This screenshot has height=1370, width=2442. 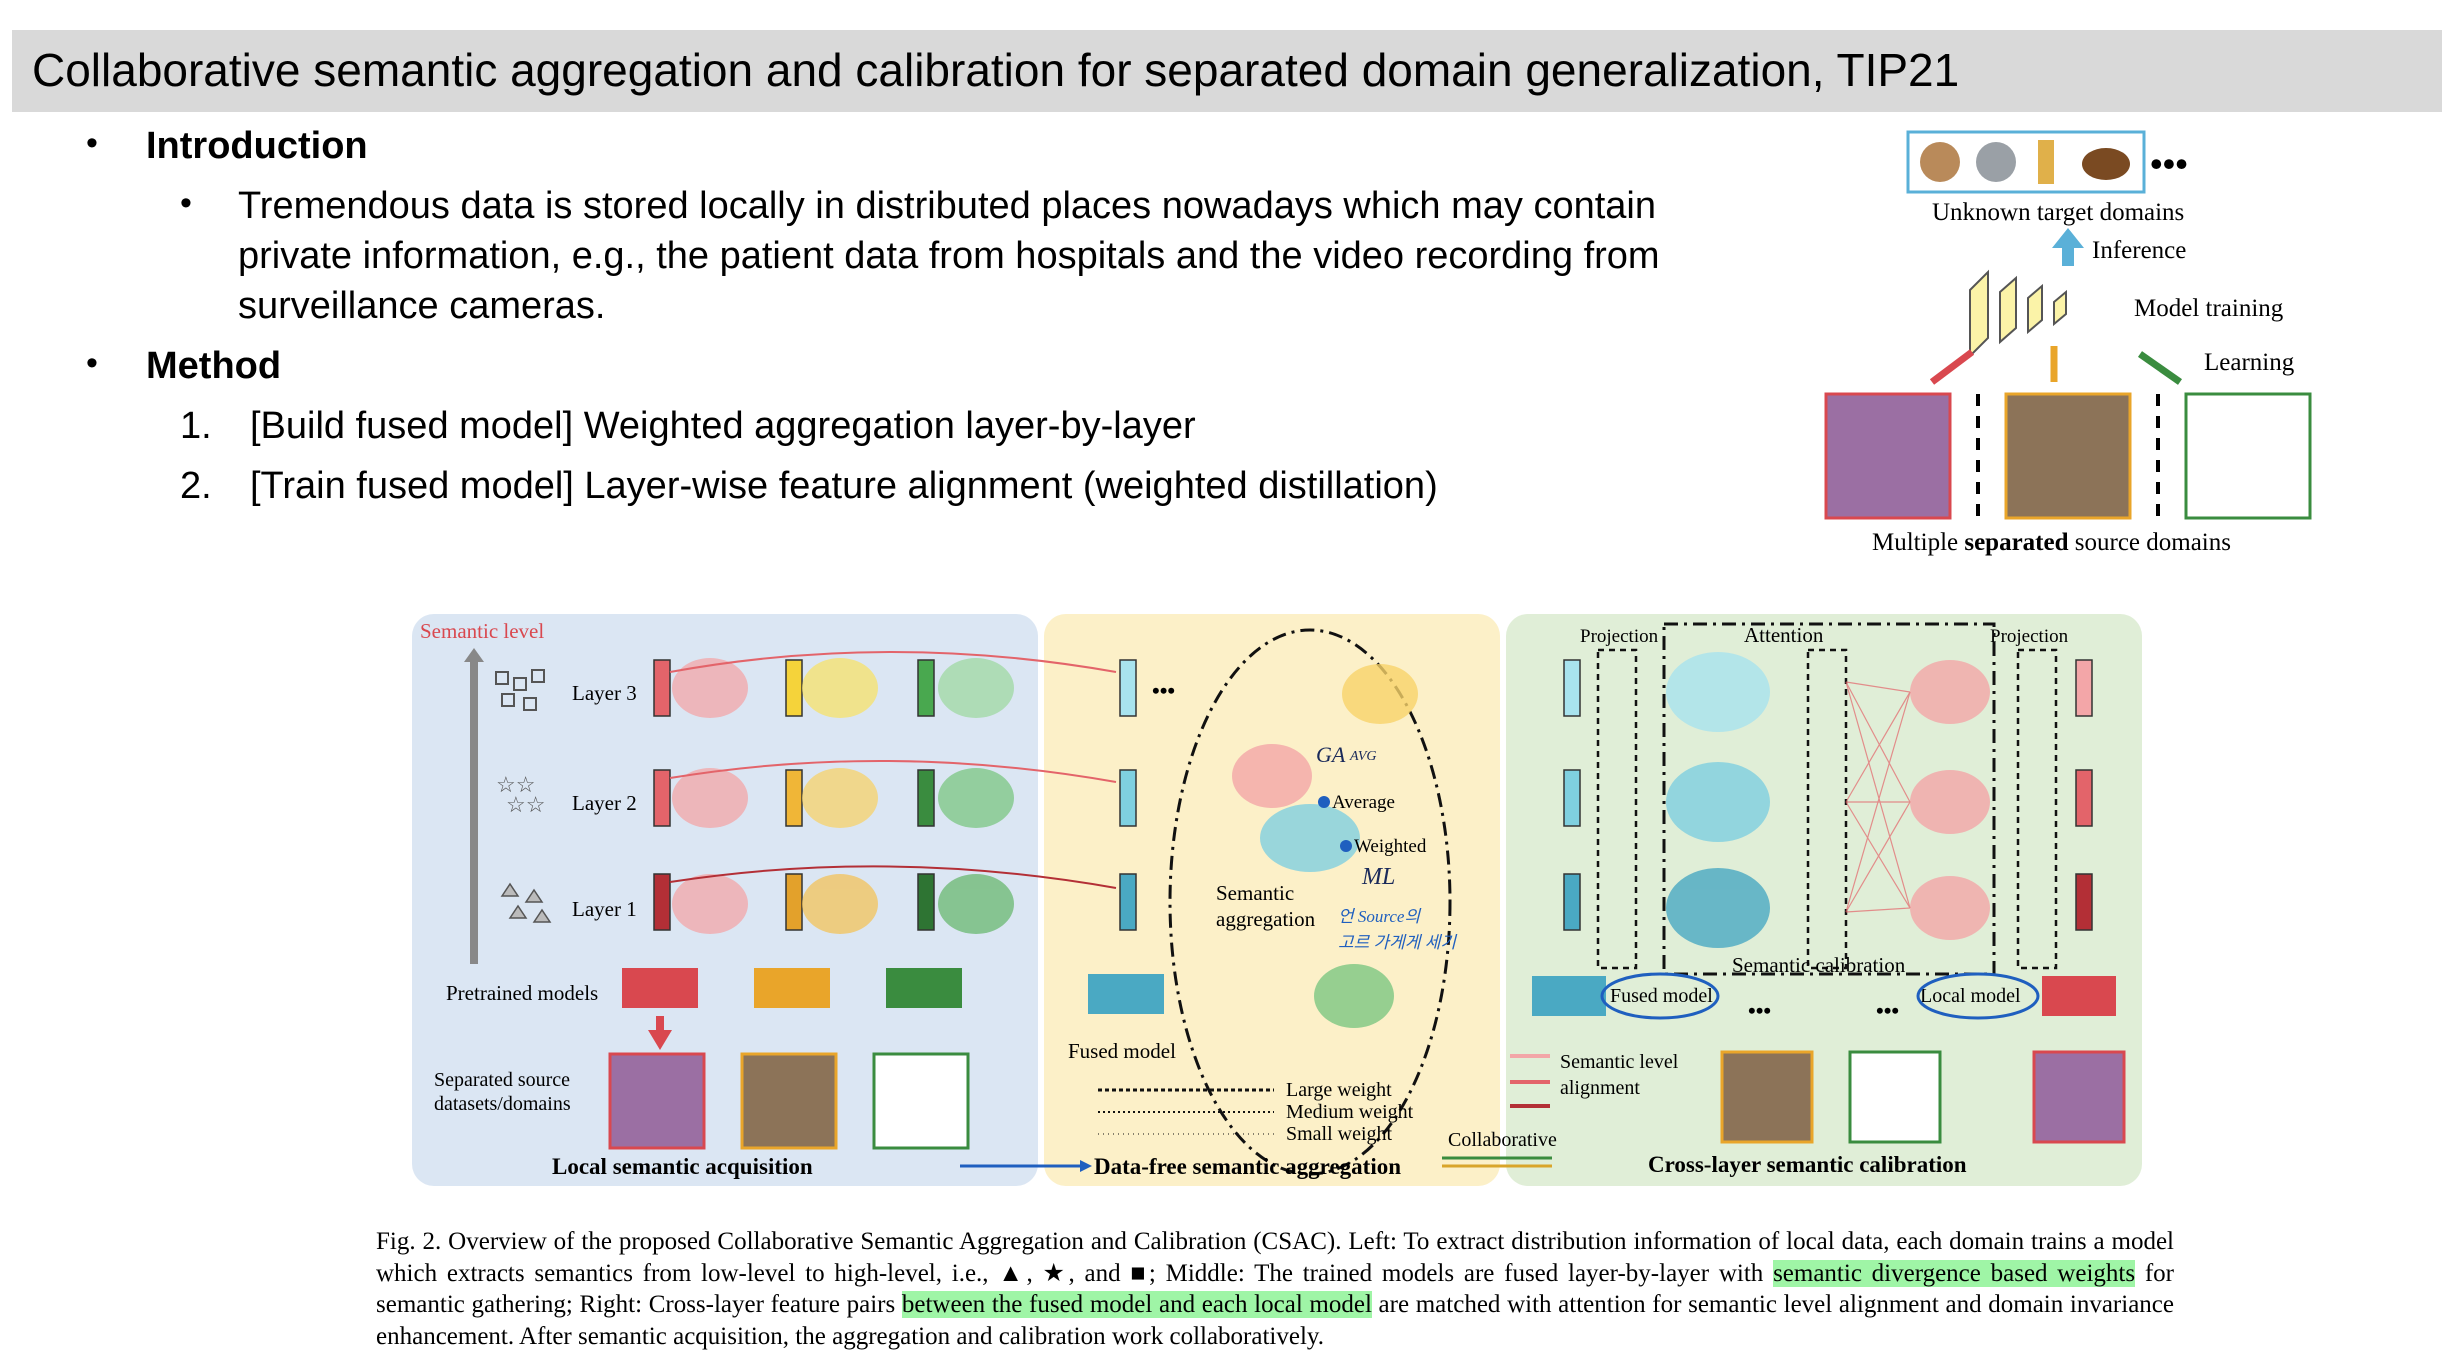 I want to click on fused-model-right-label: Fused model, so click(x=1661, y=996).